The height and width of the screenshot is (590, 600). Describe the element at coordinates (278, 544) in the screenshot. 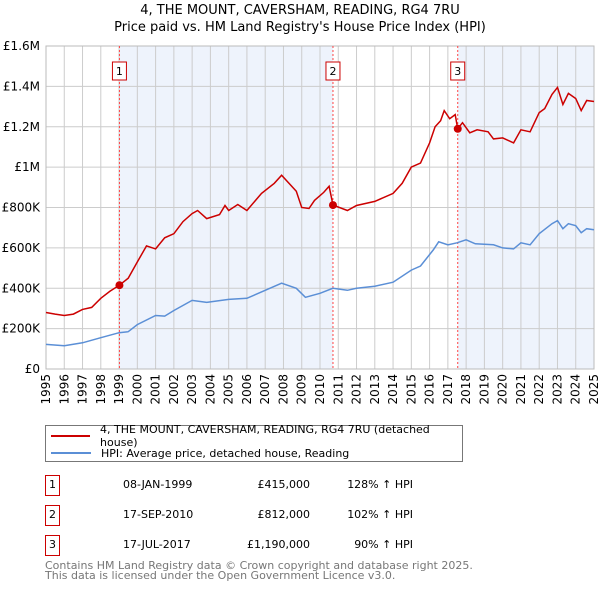

I see `transaction-price: £1,190,000` at that location.